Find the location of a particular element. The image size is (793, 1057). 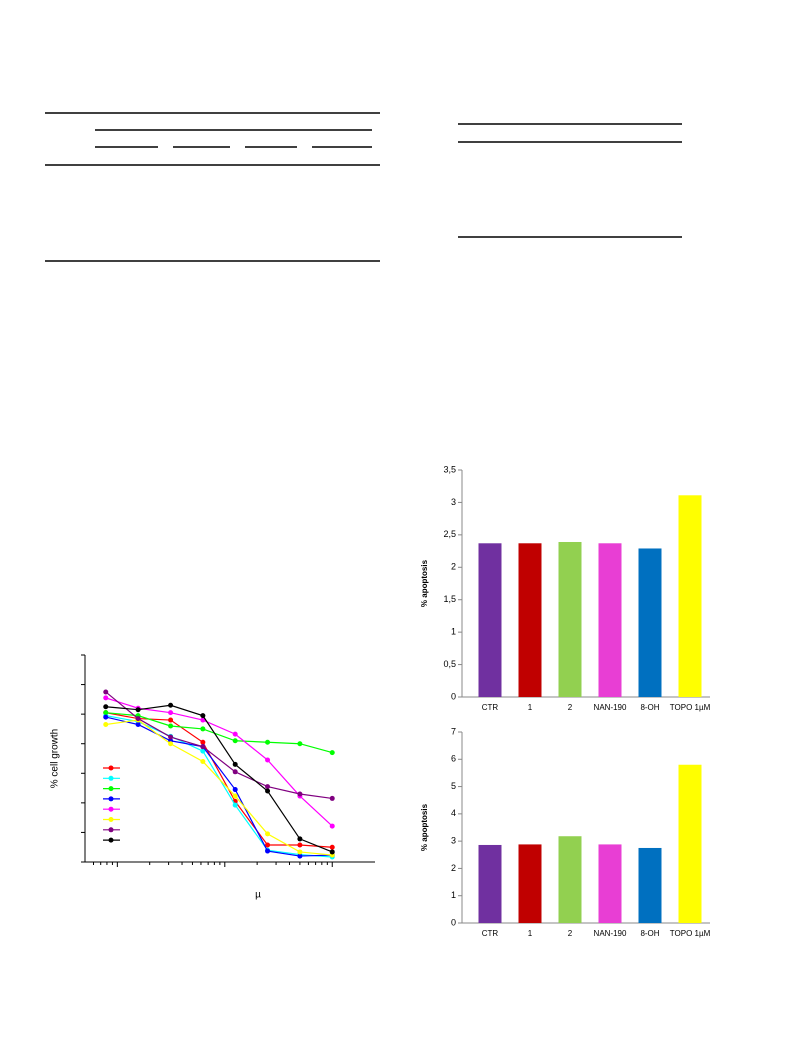

y-tick-label: 1,5 is located at coordinates (449, 599).